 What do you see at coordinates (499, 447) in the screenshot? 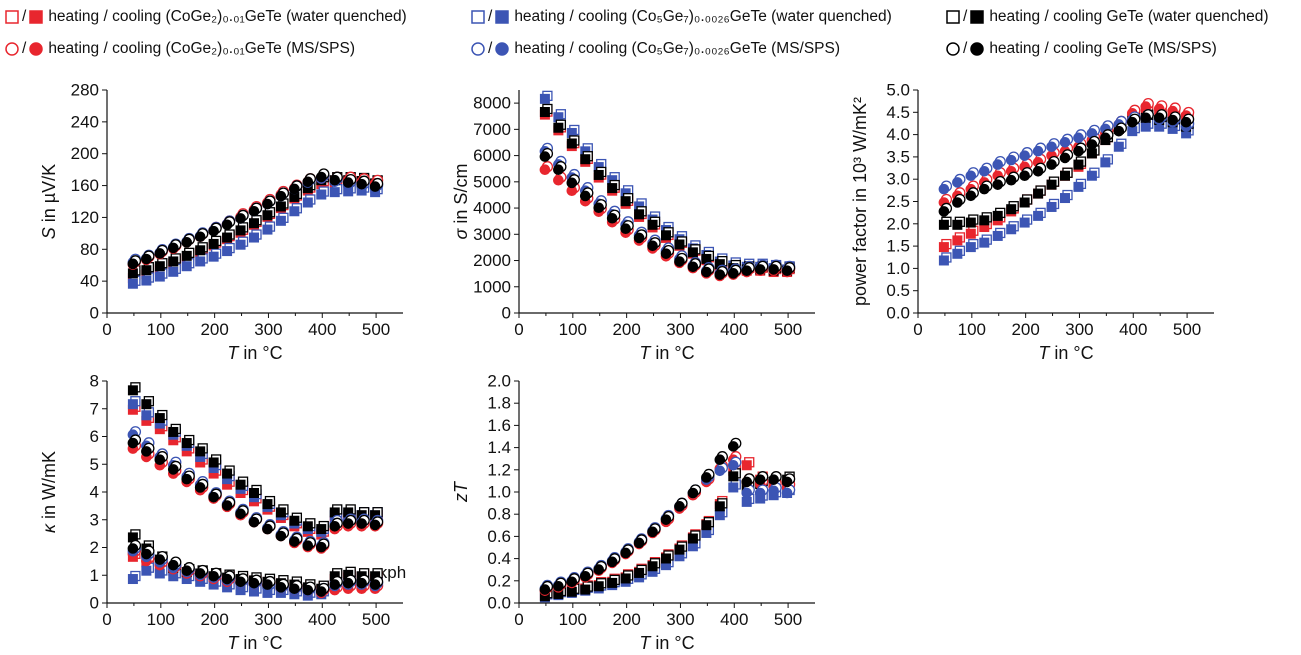
I see `y-tick-label: 1.4` at bounding box center [499, 447].